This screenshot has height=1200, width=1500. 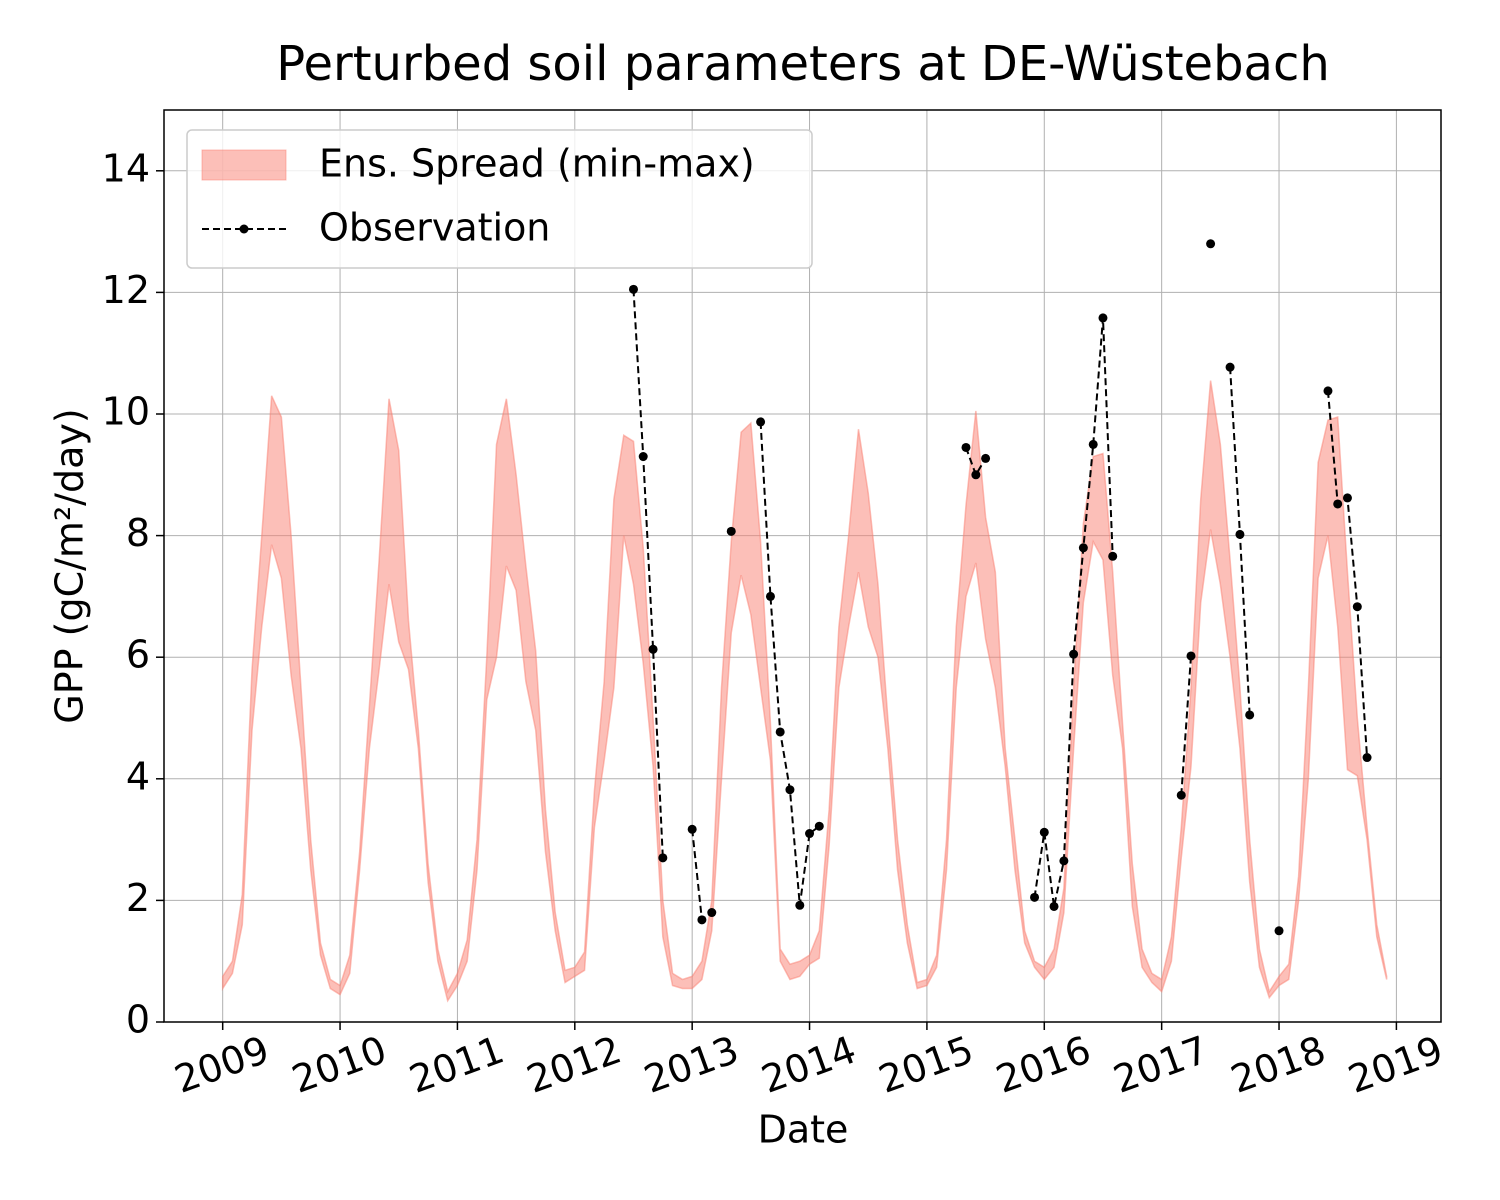 I want to click on y-tick-label: 8, so click(x=138, y=533).